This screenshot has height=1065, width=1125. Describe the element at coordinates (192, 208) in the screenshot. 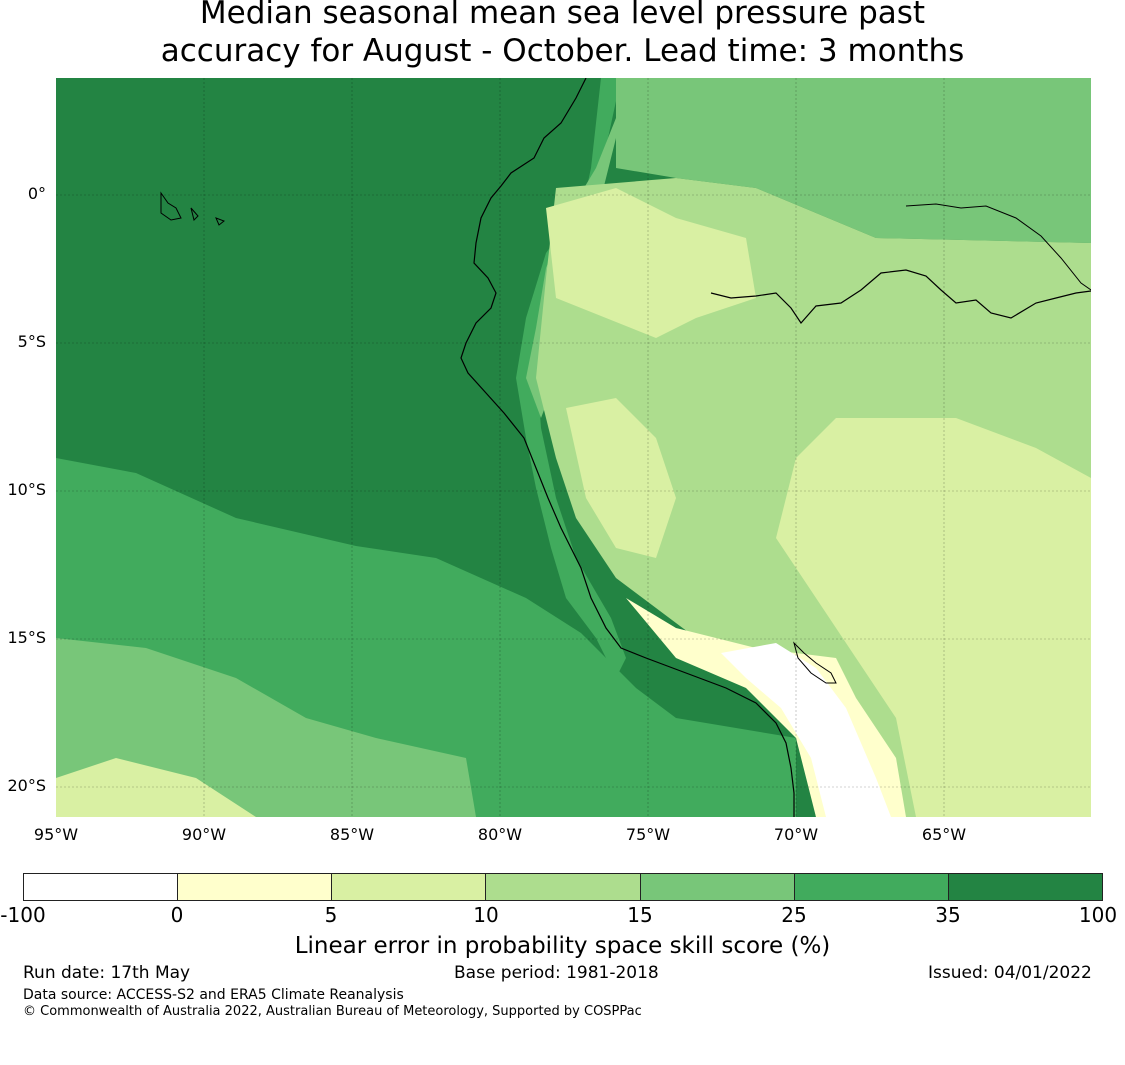

I see `galapagos-islands` at that location.